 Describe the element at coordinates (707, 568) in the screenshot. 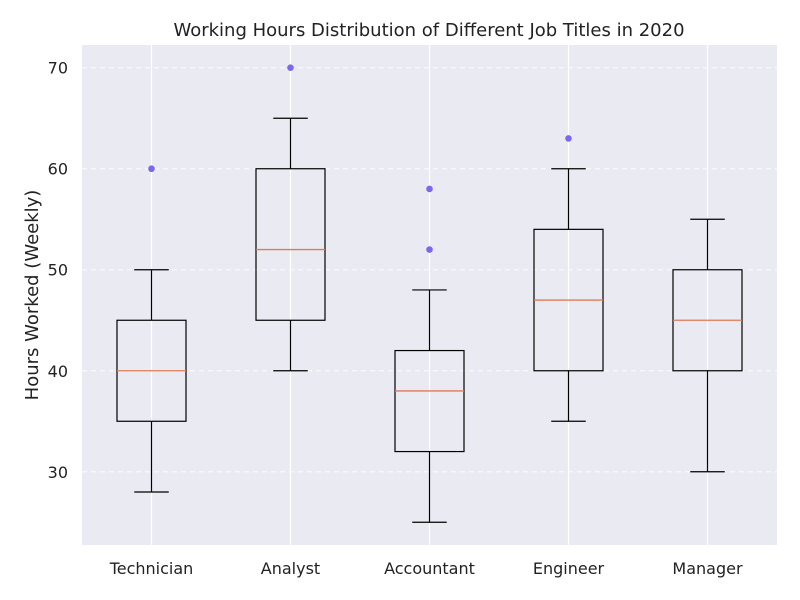

I see `x-tick-label: Manager` at that location.